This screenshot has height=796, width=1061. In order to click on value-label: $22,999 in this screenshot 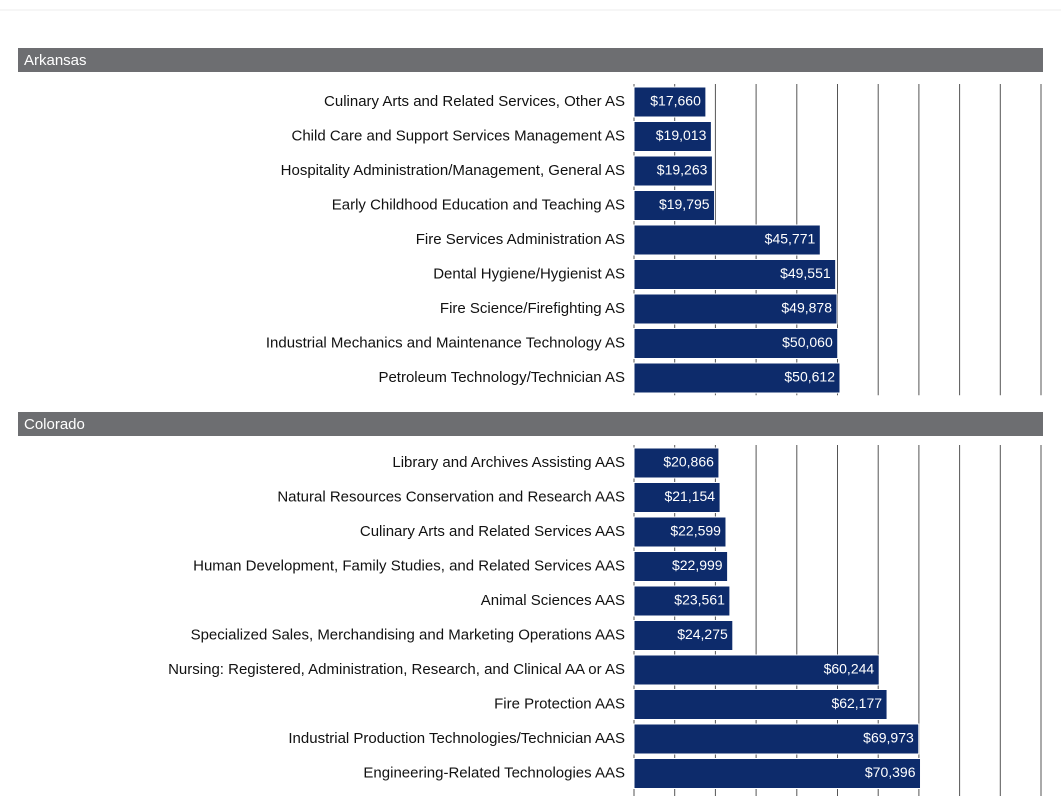, I will do `click(697, 565)`.